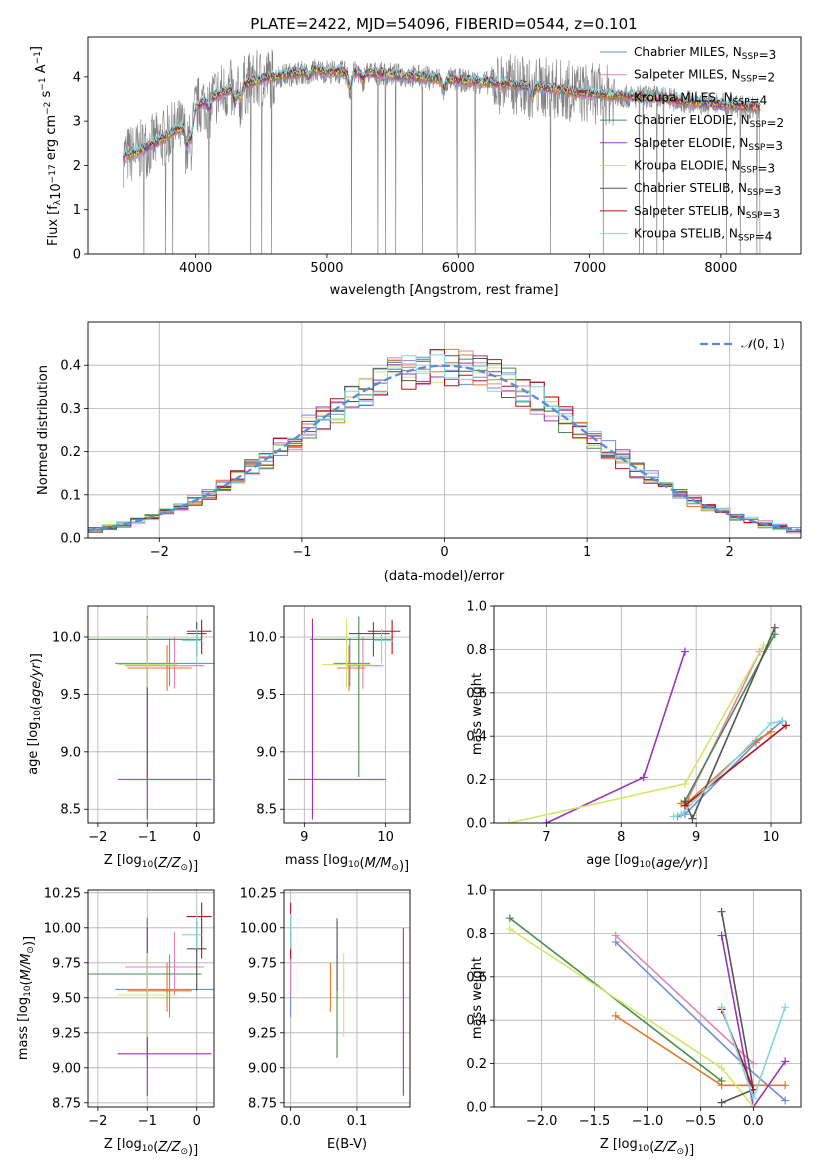 This screenshot has height=1170, width=819. What do you see at coordinates (690, 188) in the screenshot?
I see `label-part: Chabrier STELIB, N` at bounding box center [690, 188].